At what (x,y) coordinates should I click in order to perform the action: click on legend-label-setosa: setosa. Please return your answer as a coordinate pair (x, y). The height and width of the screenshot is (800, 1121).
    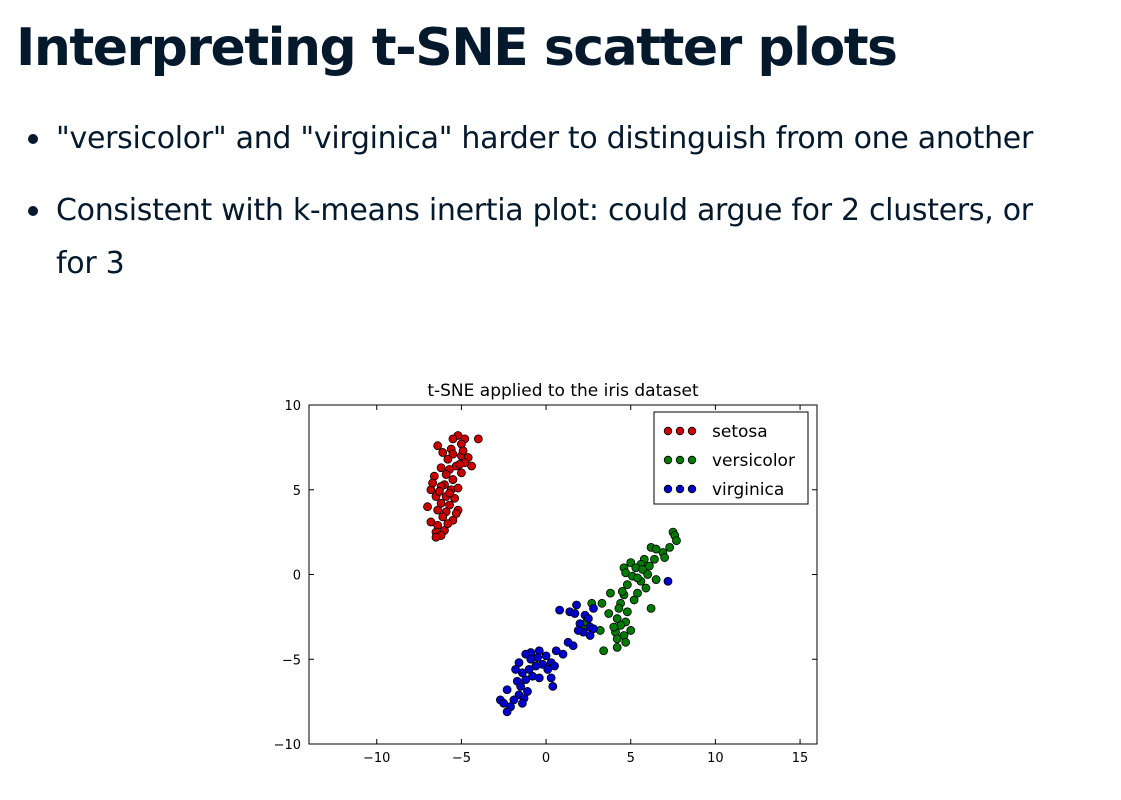
    Looking at the image, I should click on (740, 432).